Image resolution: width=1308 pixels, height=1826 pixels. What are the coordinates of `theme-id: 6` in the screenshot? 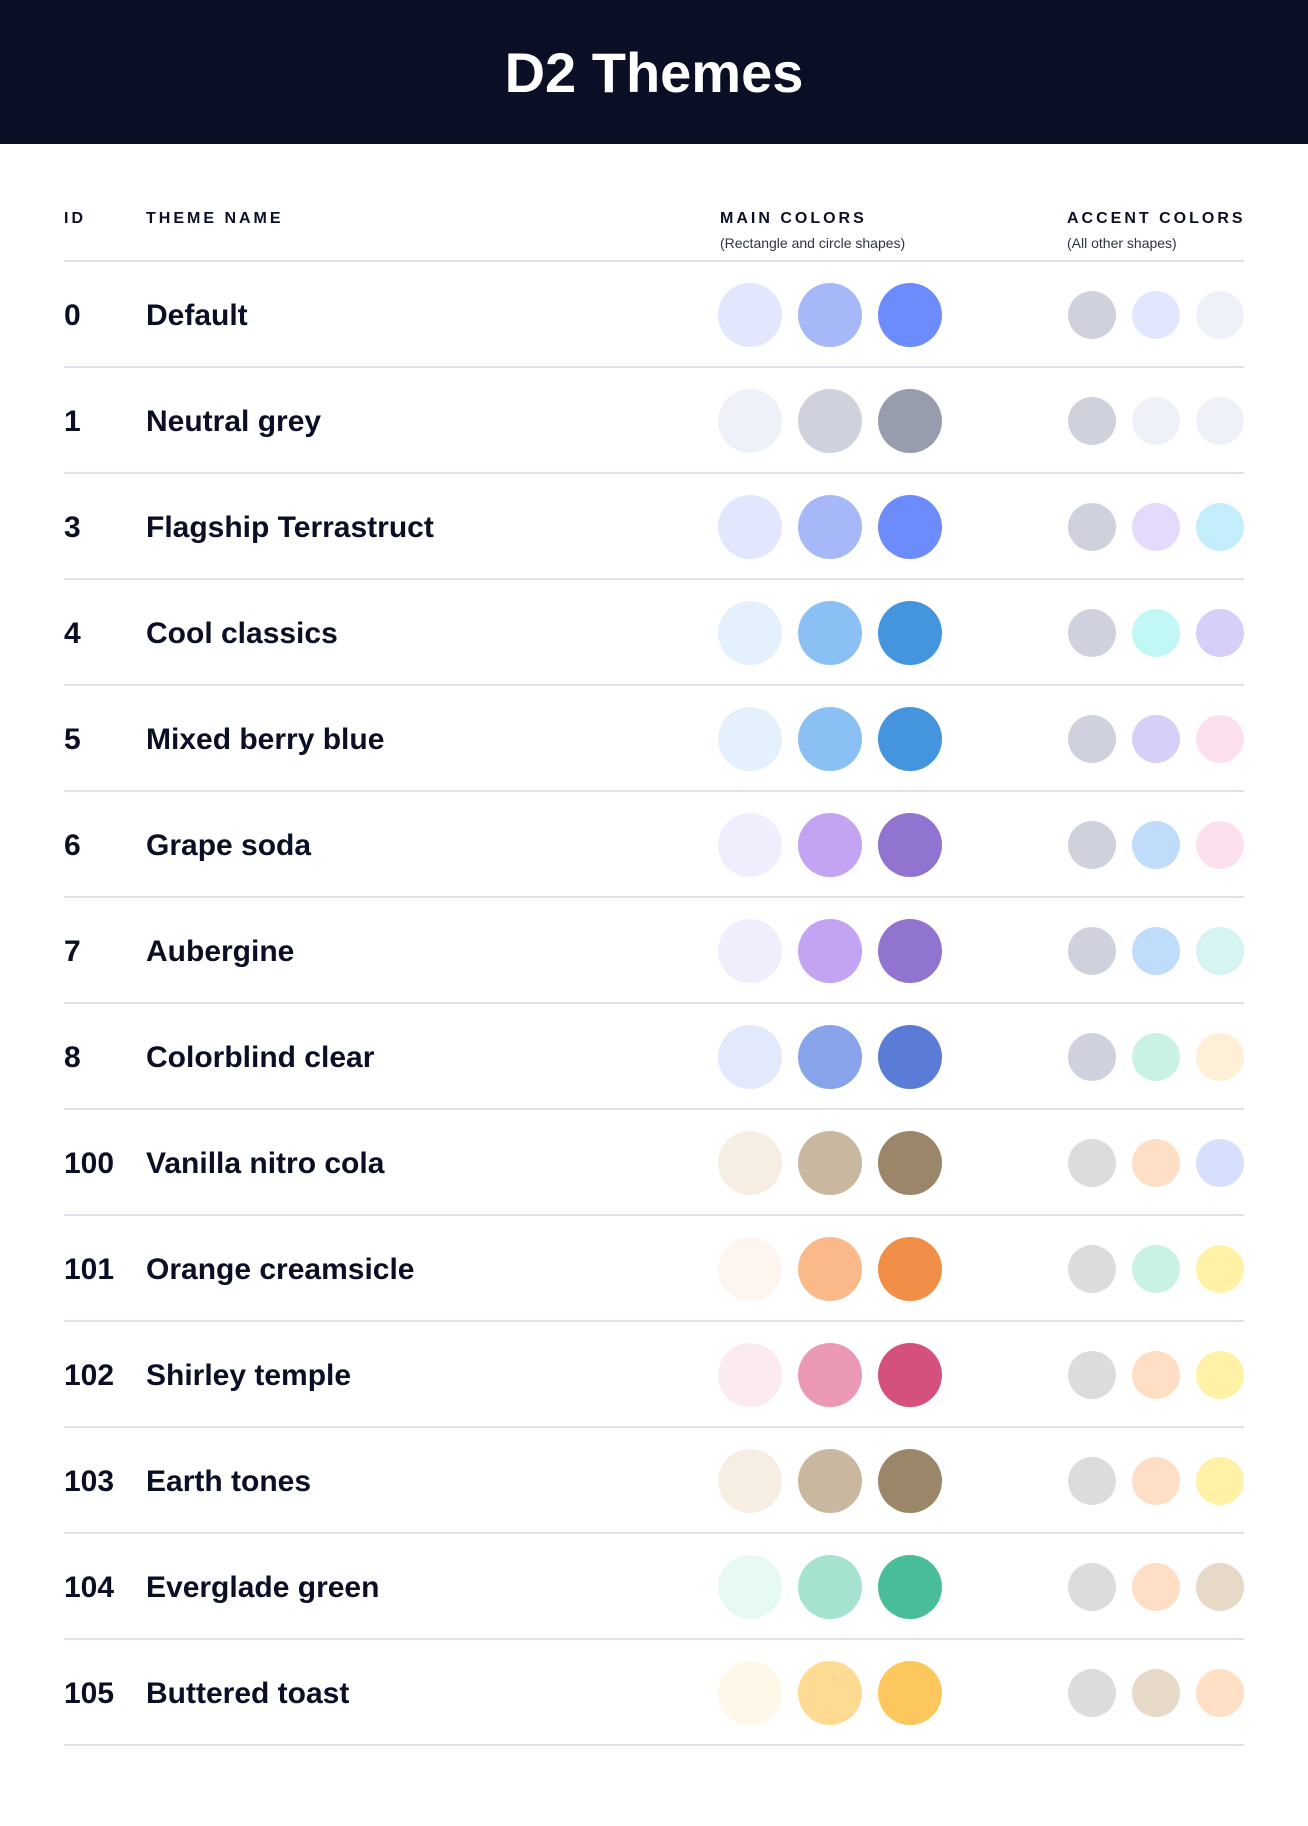 It's located at (72, 845).